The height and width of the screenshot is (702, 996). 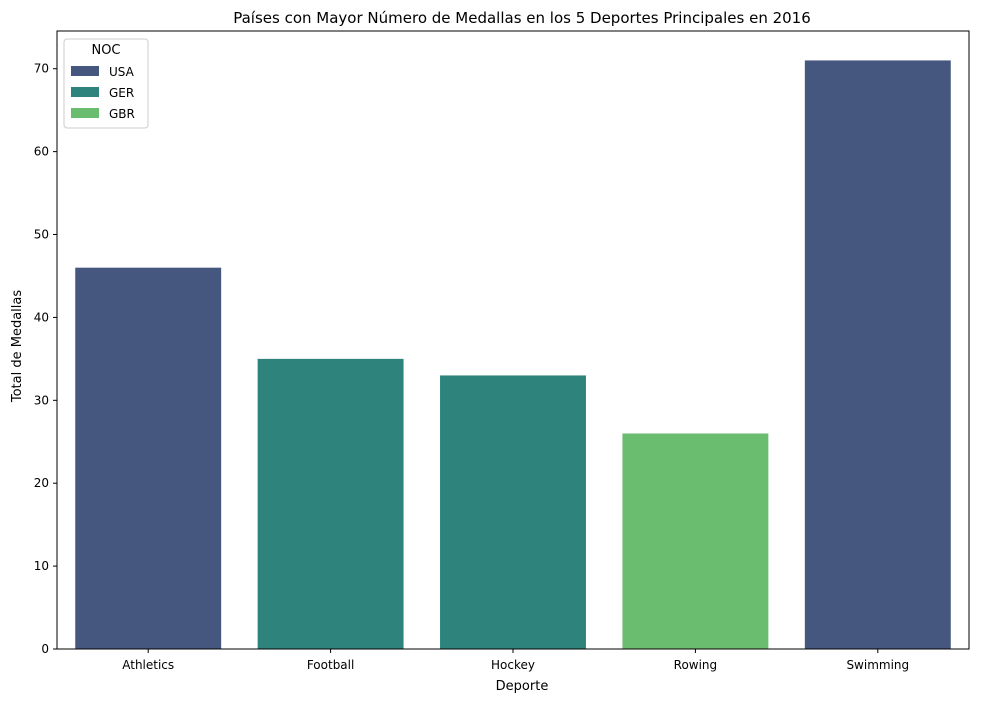 What do you see at coordinates (41, 483) in the screenshot?
I see `y-tick-label: 20` at bounding box center [41, 483].